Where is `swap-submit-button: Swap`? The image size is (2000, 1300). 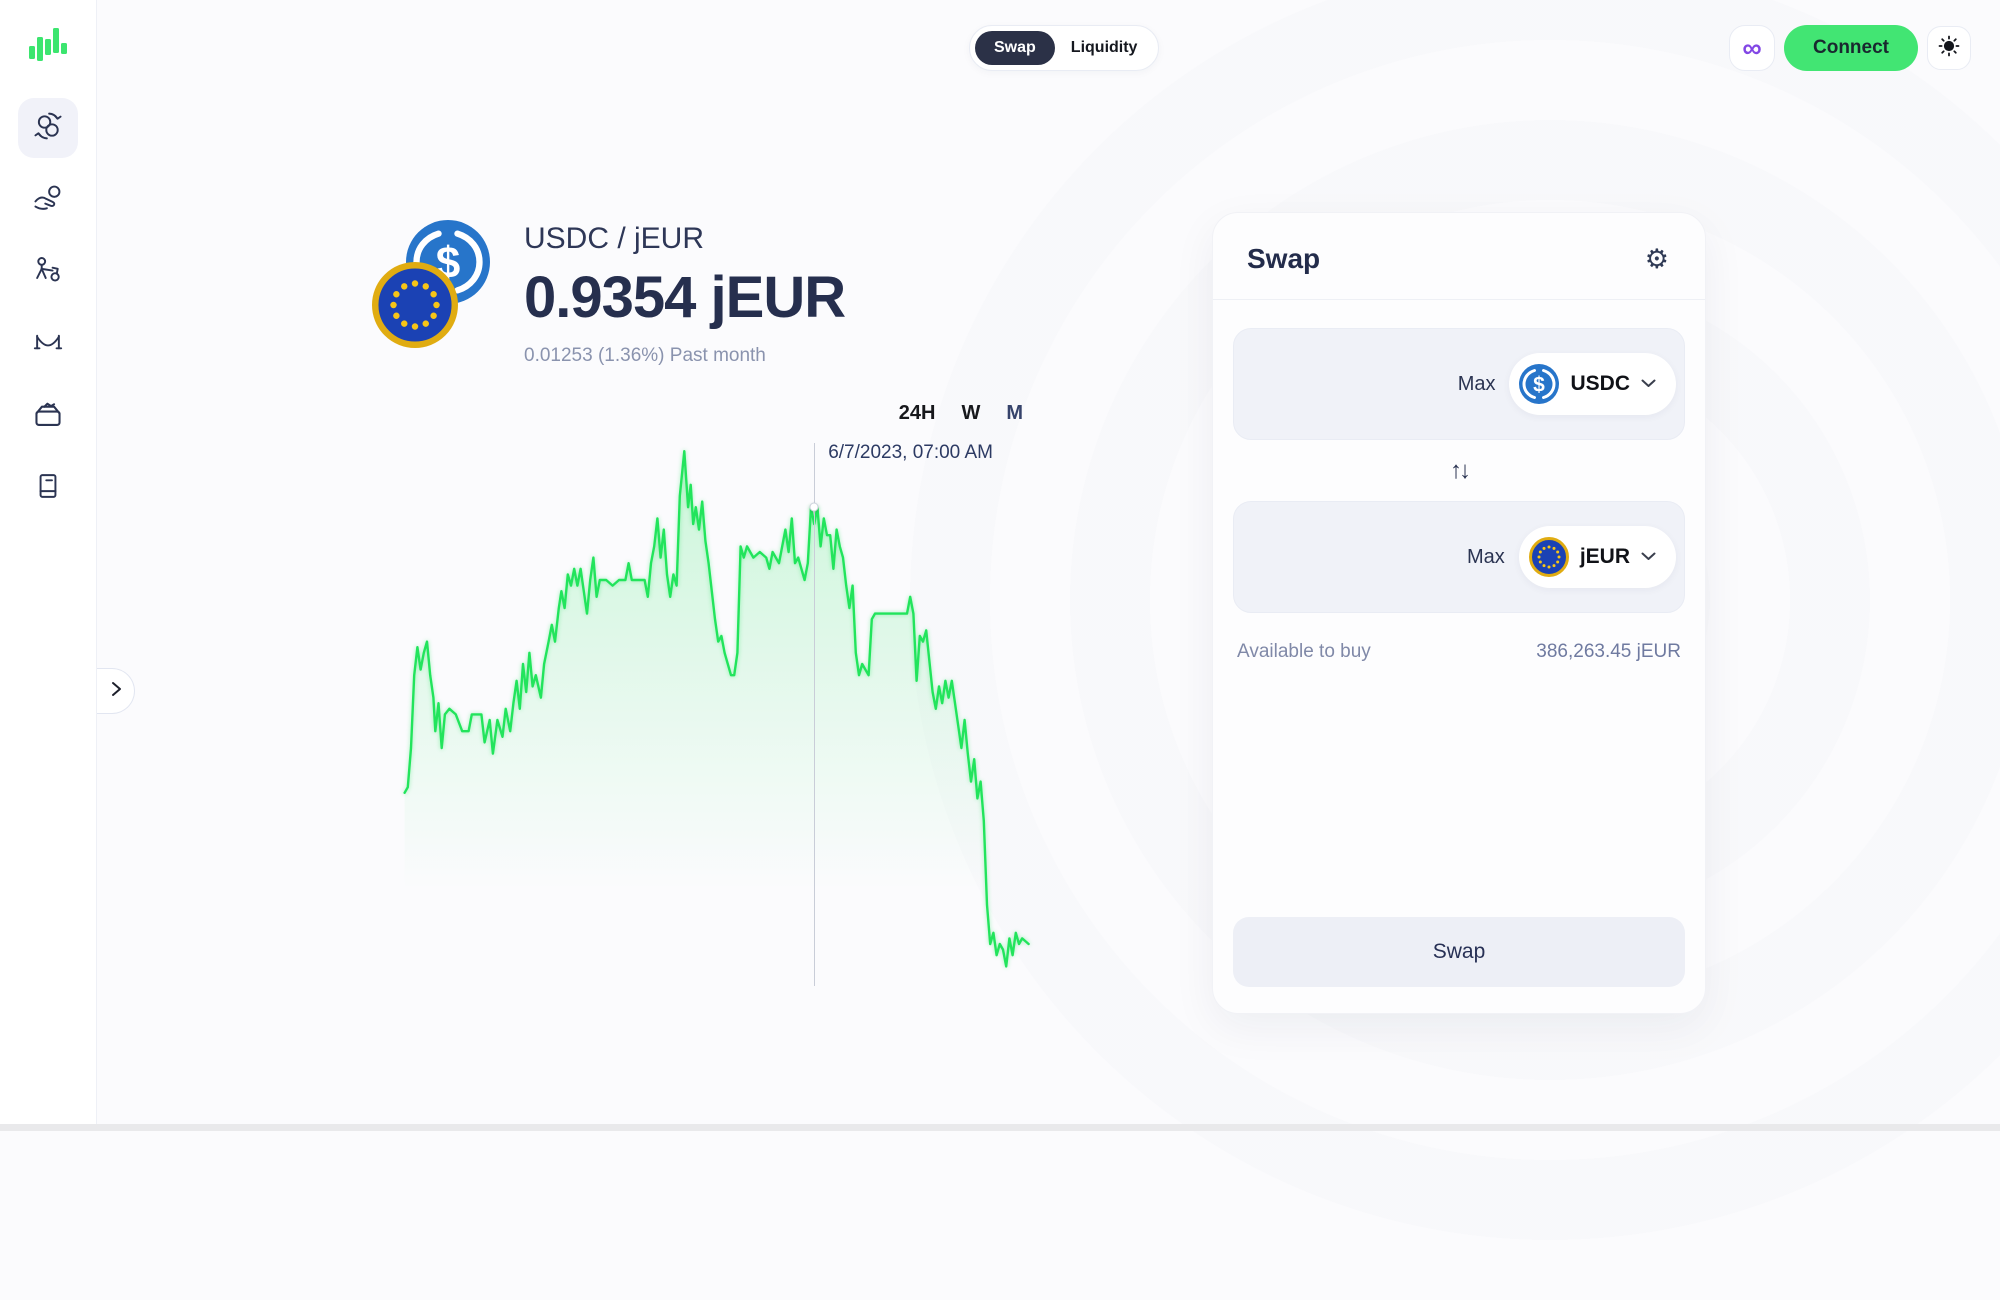 swap-submit-button: Swap is located at coordinates (1459, 952).